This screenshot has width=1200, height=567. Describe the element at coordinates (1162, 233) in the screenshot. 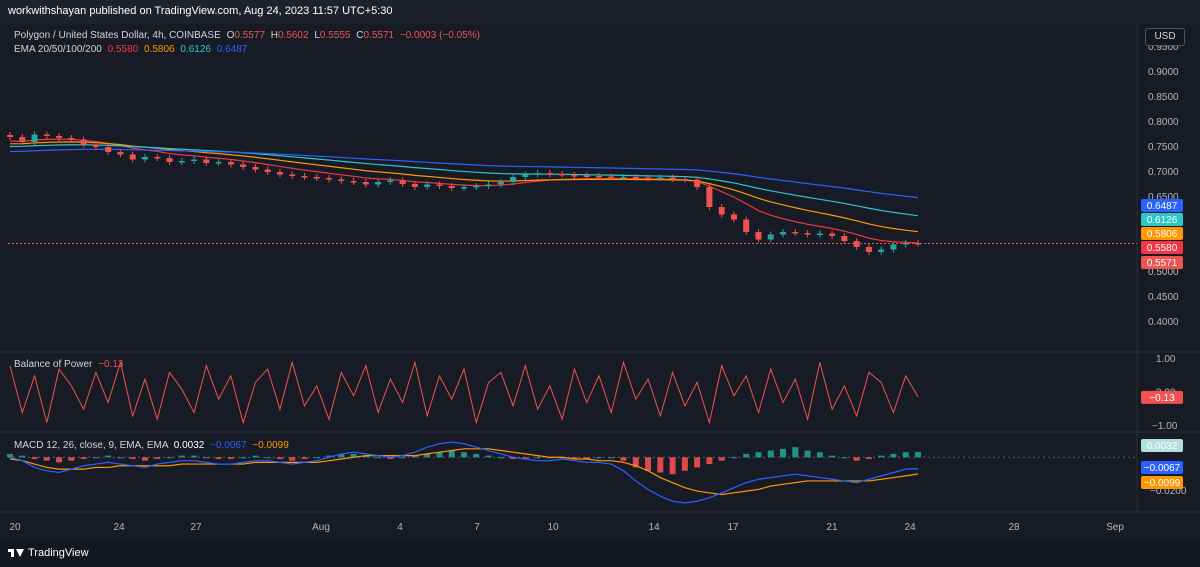

I see `price-tag` at that location.